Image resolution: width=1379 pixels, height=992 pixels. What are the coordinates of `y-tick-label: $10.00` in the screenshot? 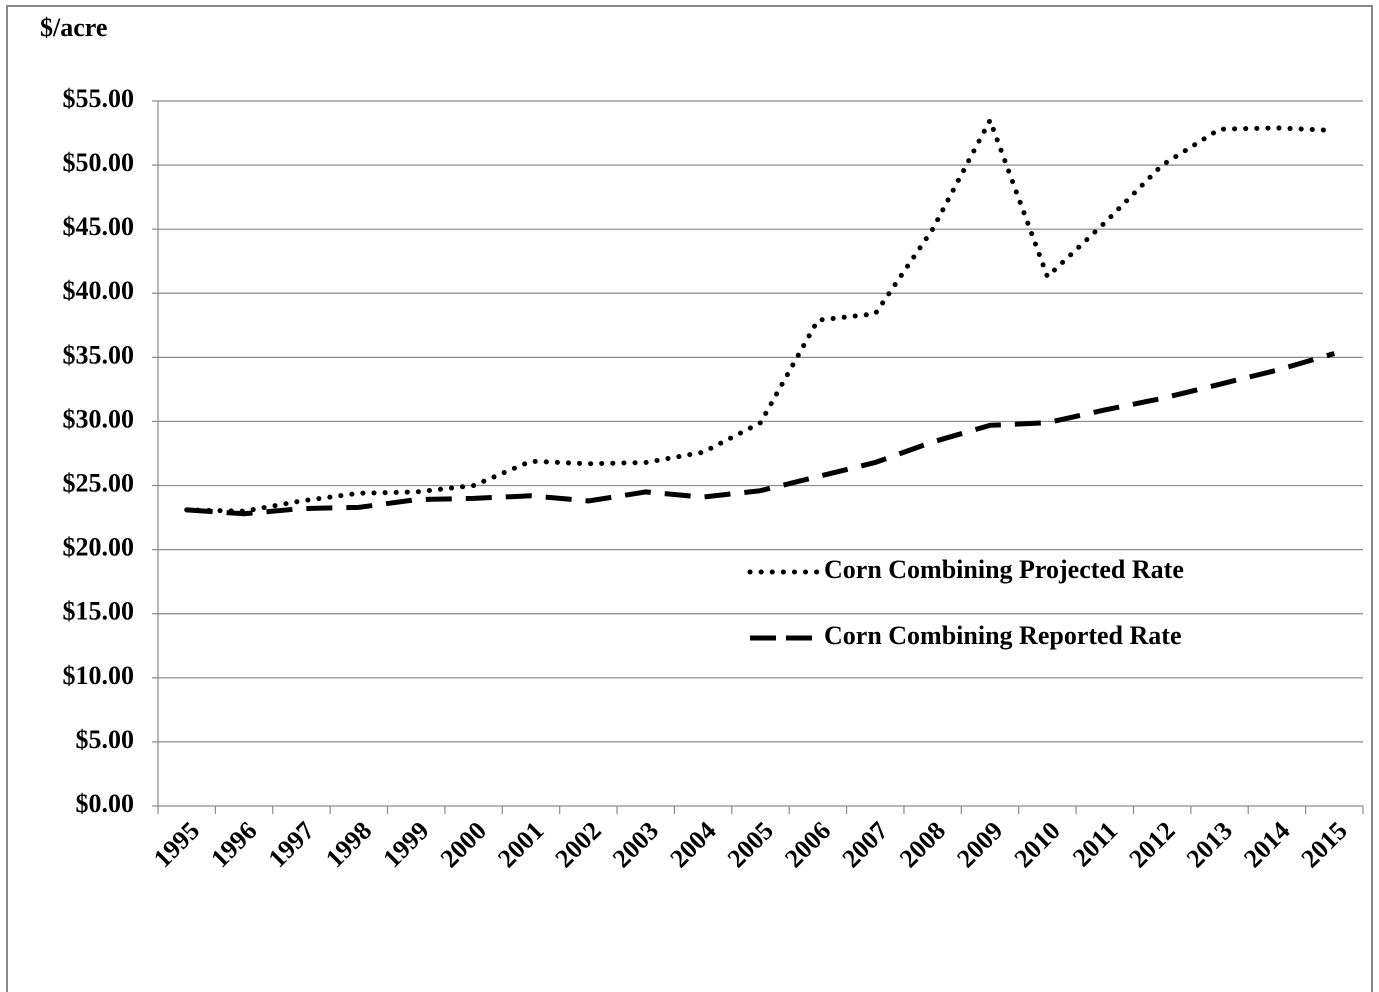 It's located at (99, 675).